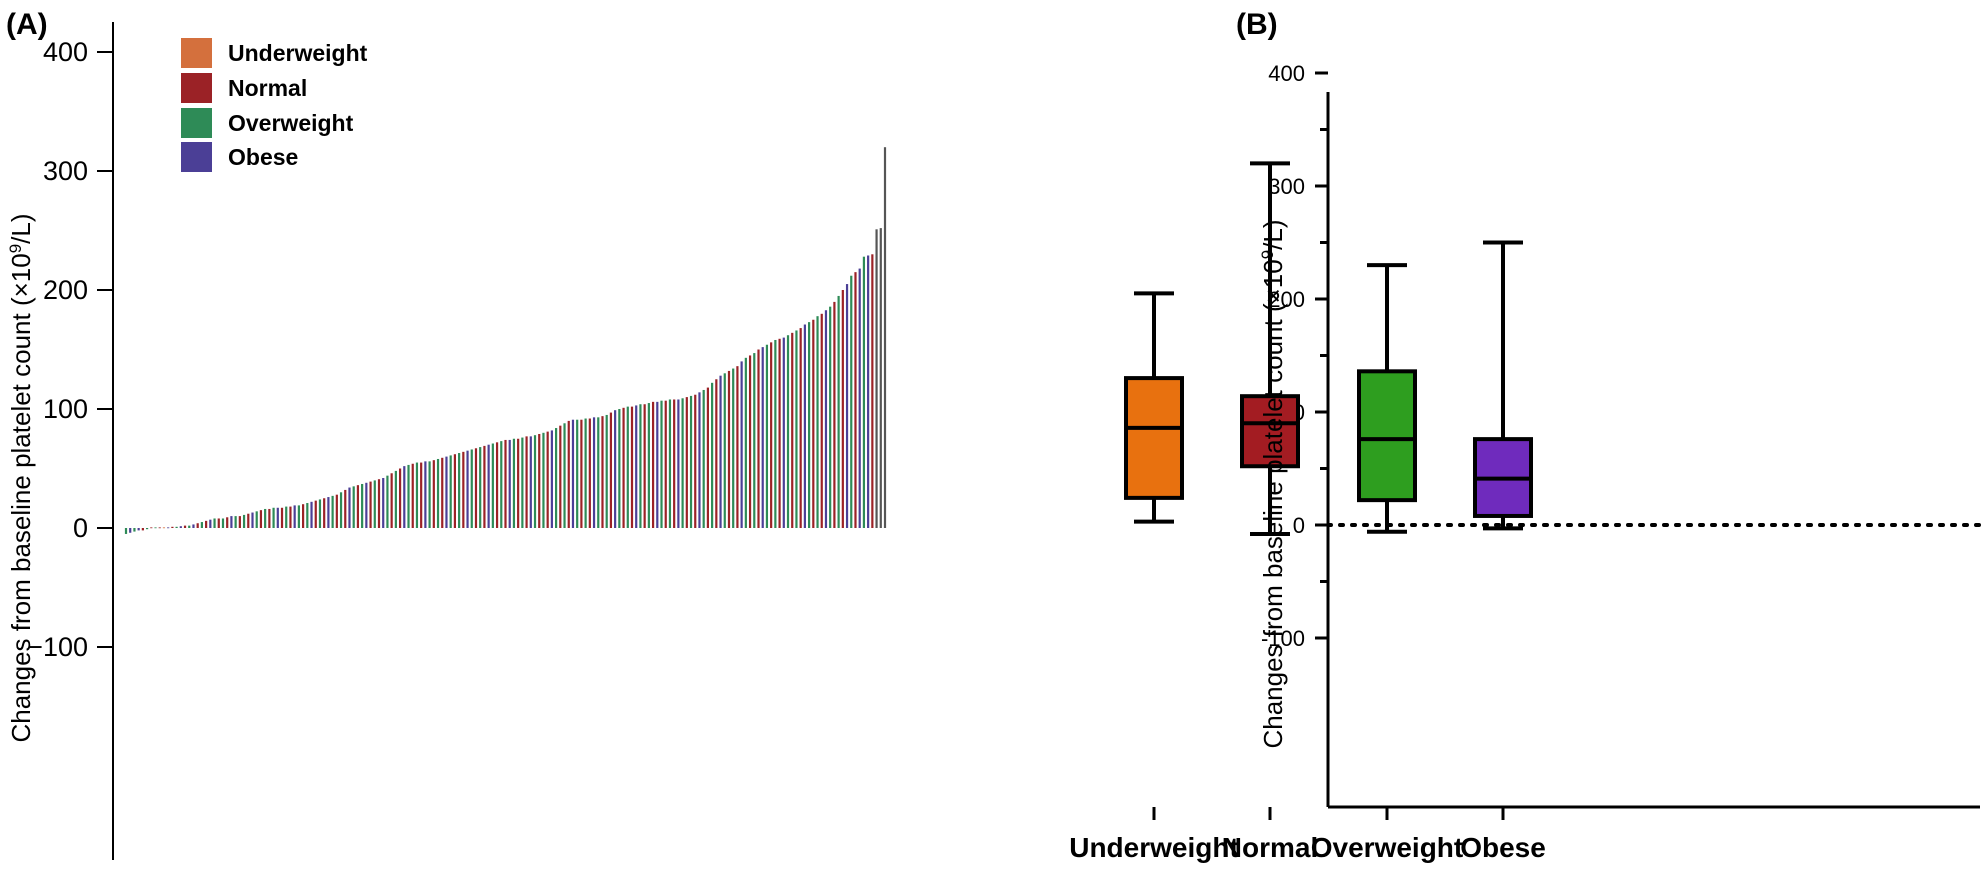 The height and width of the screenshot is (875, 1984). I want to click on panel-b-label: (B), so click(1257, 24).